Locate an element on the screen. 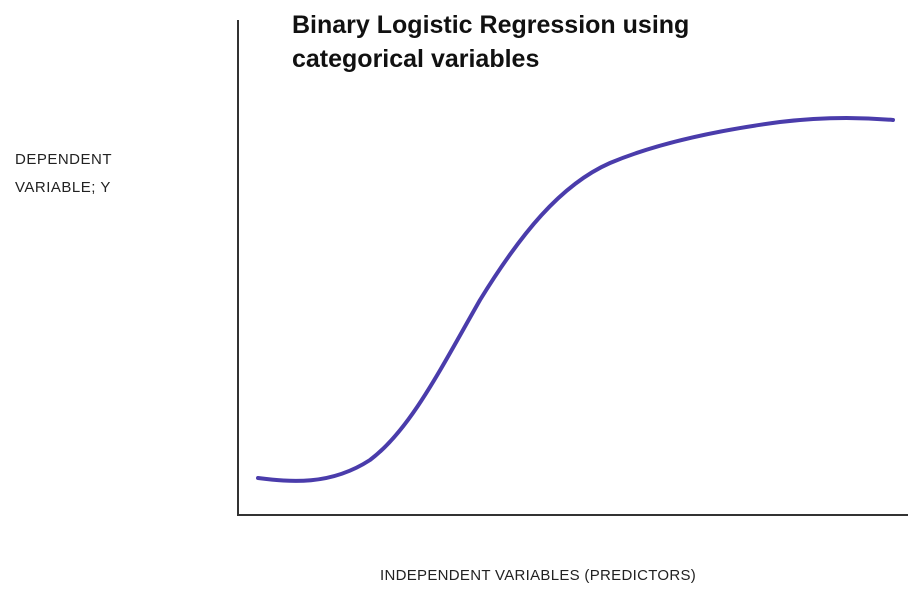  x-axis-label: INDEPENDENT VARIABLES (PREDICTORS) is located at coordinates (538, 575).